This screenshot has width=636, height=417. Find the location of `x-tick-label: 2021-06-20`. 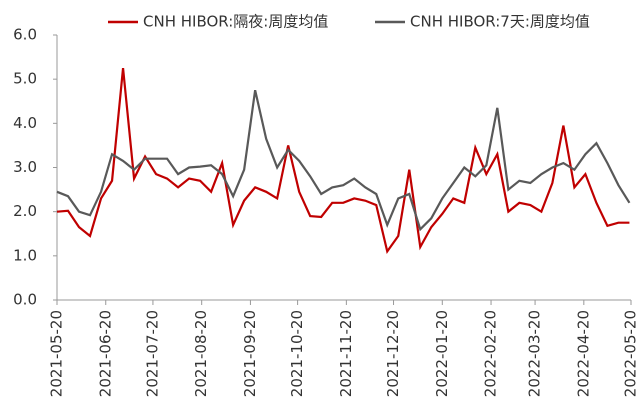

x-tick-label: 2021-06-20 is located at coordinates (105, 353).